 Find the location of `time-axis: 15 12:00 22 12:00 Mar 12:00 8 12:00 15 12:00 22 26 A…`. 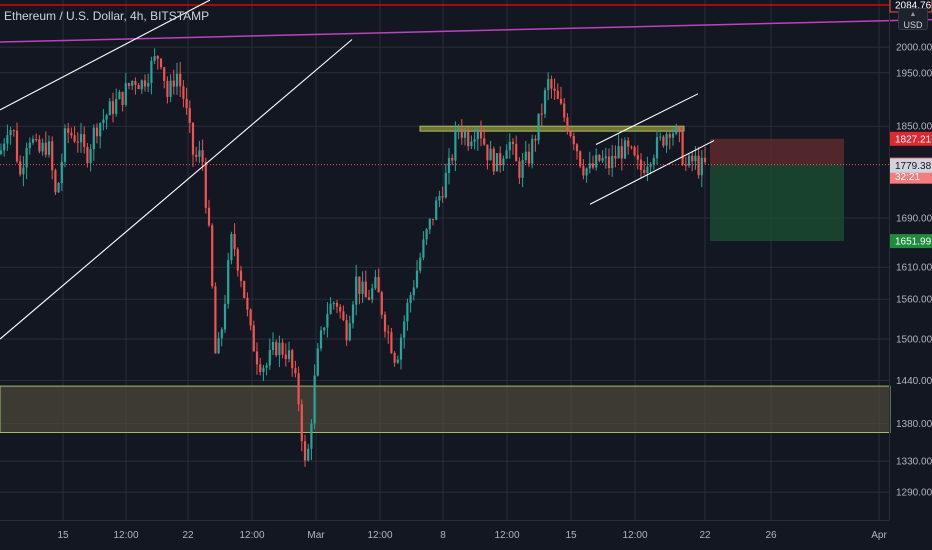

time-axis: 15 12:00 22 12:00 Mar 12:00 8 12:00 15 12:00 22 26 A… is located at coordinates (472, 535).